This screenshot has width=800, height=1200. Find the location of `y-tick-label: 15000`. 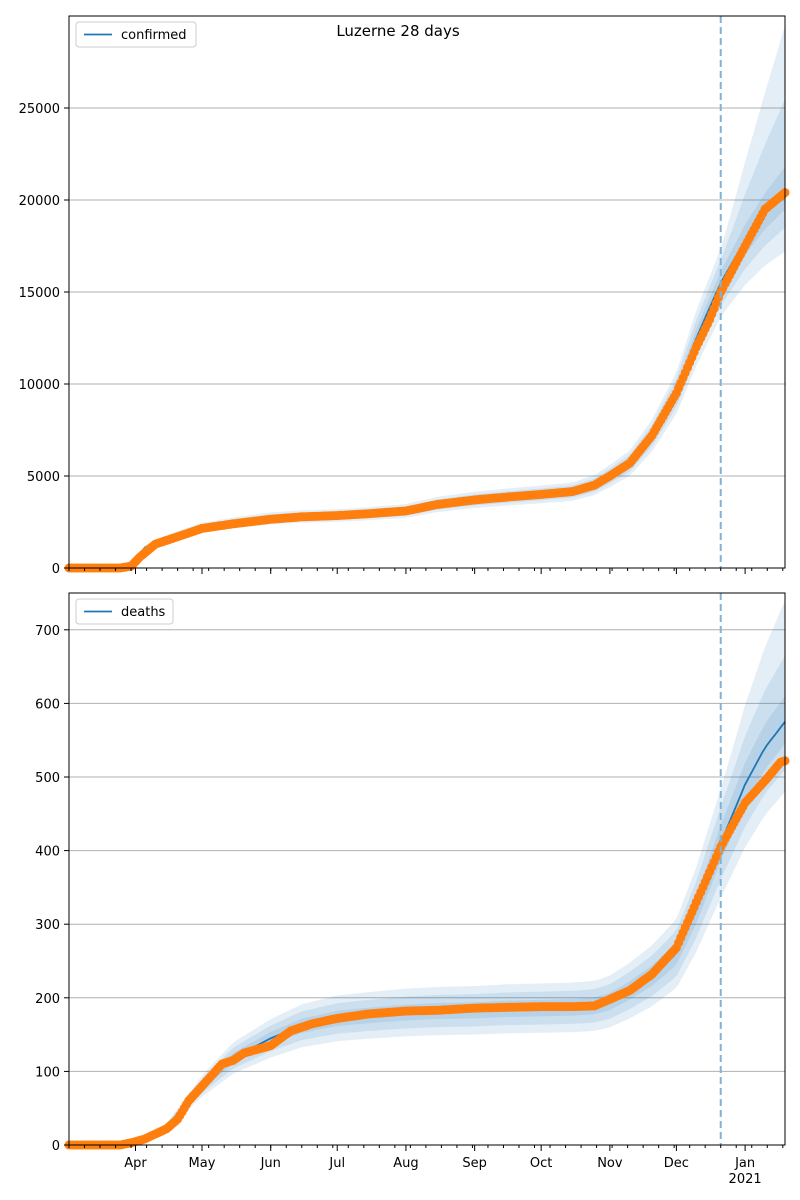

y-tick-label: 15000 is located at coordinates (39, 293).